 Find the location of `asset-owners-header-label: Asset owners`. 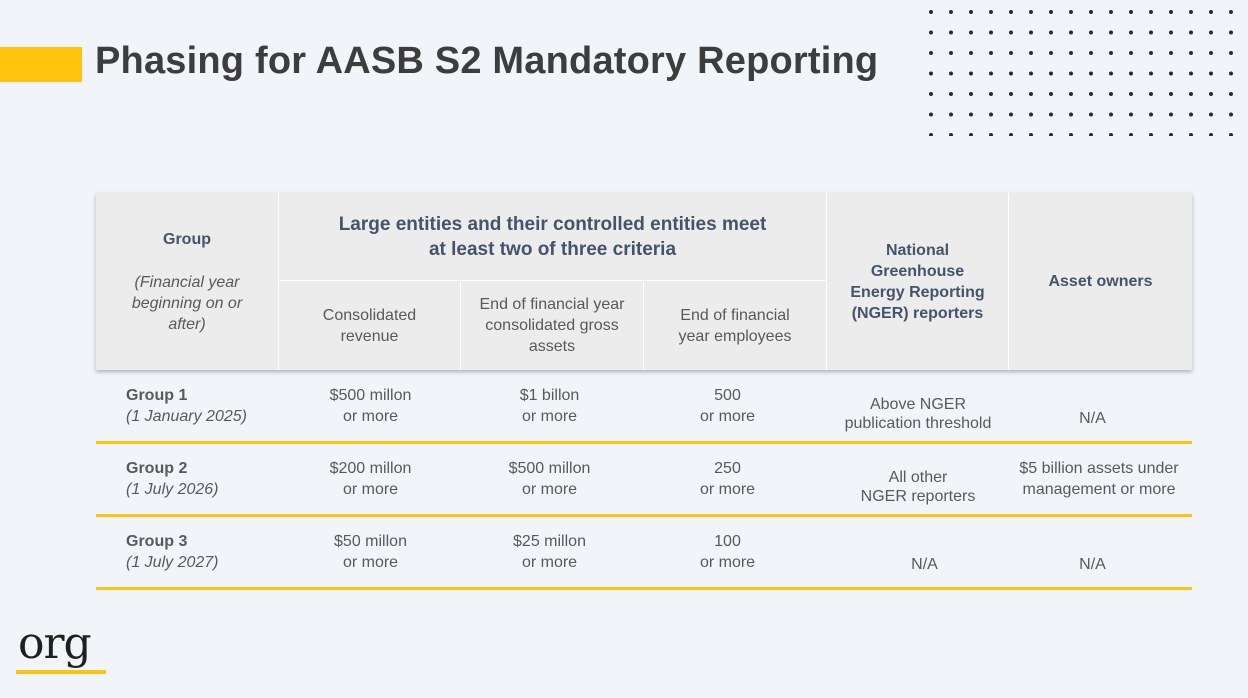

asset-owners-header-label: Asset owners is located at coordinates (1100, 281).